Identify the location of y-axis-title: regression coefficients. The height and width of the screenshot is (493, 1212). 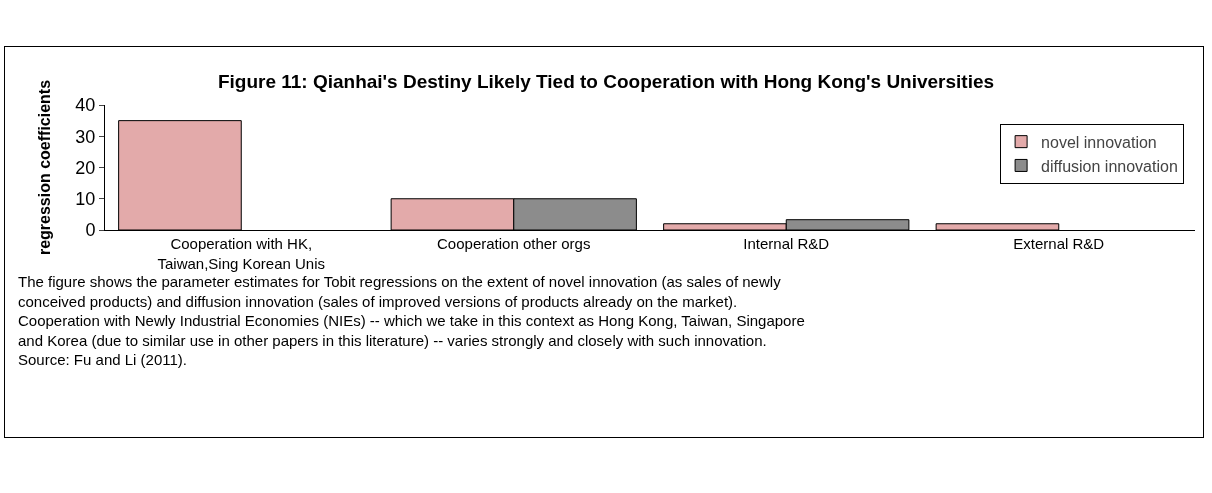
(45, 167).